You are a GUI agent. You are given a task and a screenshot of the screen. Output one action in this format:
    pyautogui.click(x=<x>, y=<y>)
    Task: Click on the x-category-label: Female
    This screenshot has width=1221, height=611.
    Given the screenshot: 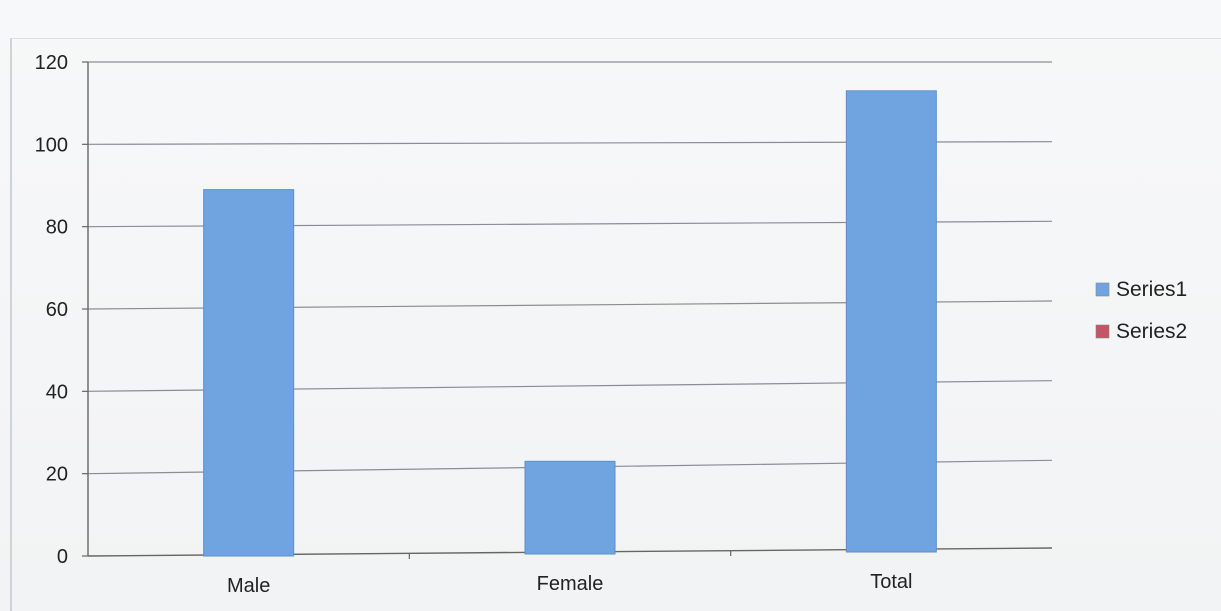 What is the action you would take?
    pyautogui.click(x=570, y=584)
    